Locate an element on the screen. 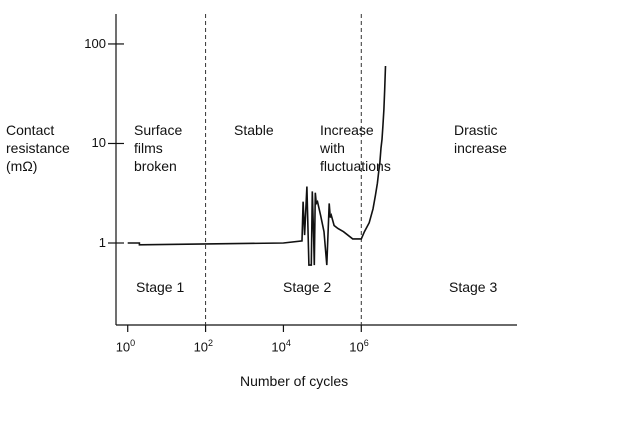  stage-label-2: Stage 2 is located at coordinates (307, 287).